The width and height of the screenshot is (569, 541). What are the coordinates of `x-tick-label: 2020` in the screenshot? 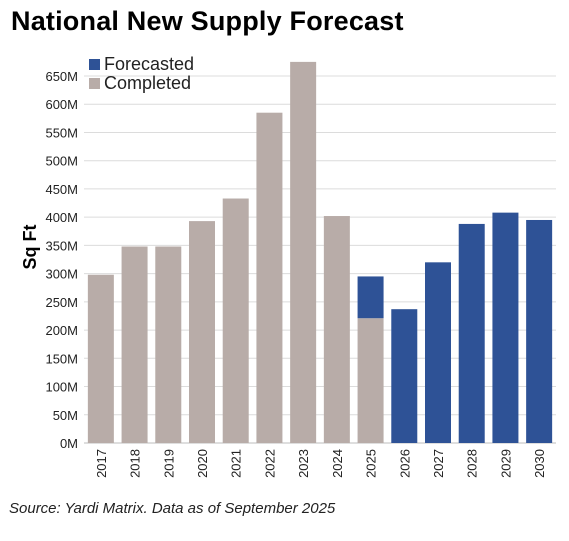 It's located at (202, 463).